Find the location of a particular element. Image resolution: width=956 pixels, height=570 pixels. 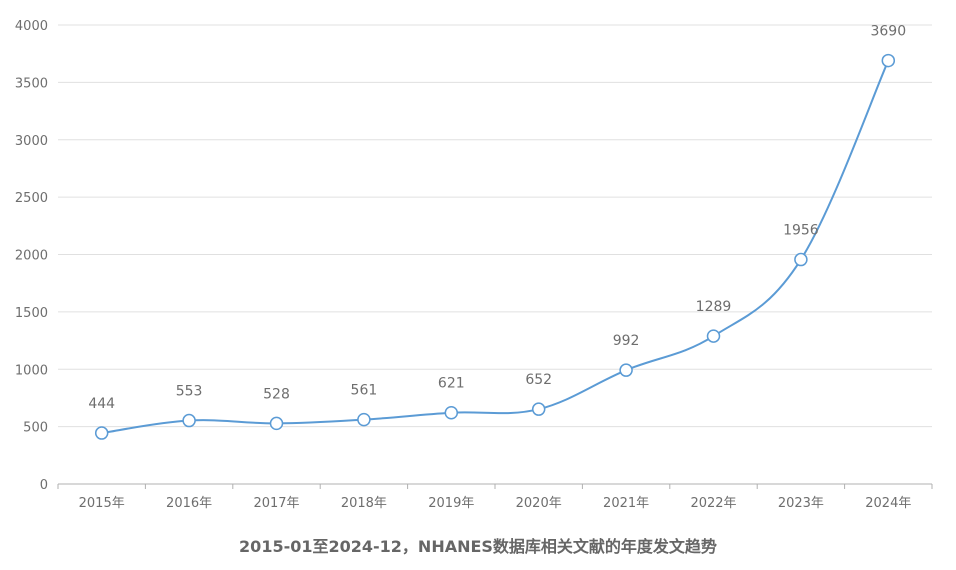

y-tick-label: 1000 is located at coordinates (31, 370).